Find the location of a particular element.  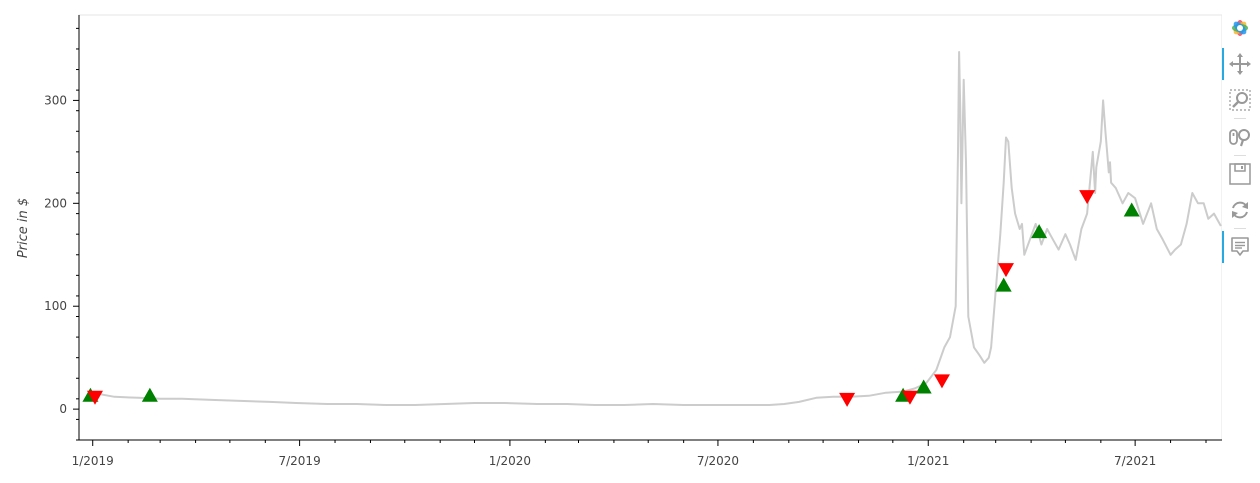

wheel-zoom-tool is located at coordinates (1240, 137).